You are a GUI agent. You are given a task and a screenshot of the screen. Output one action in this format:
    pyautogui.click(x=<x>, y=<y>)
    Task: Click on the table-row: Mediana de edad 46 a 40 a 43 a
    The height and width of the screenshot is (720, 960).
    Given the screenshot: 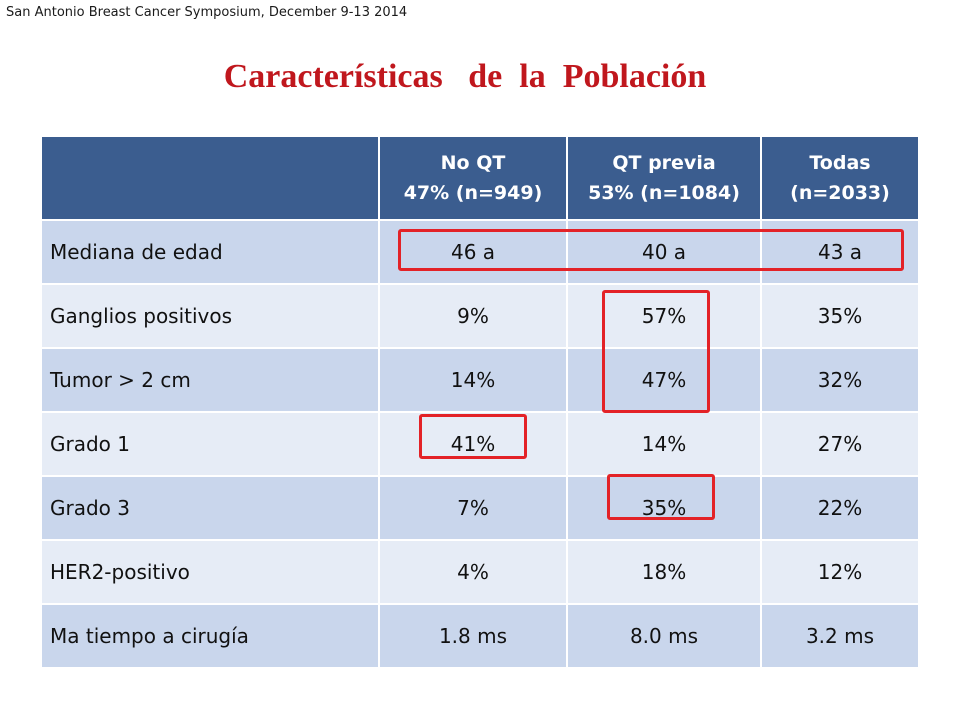 What is the action you would take?
    pyautogui.click(x=480, y=251)
    